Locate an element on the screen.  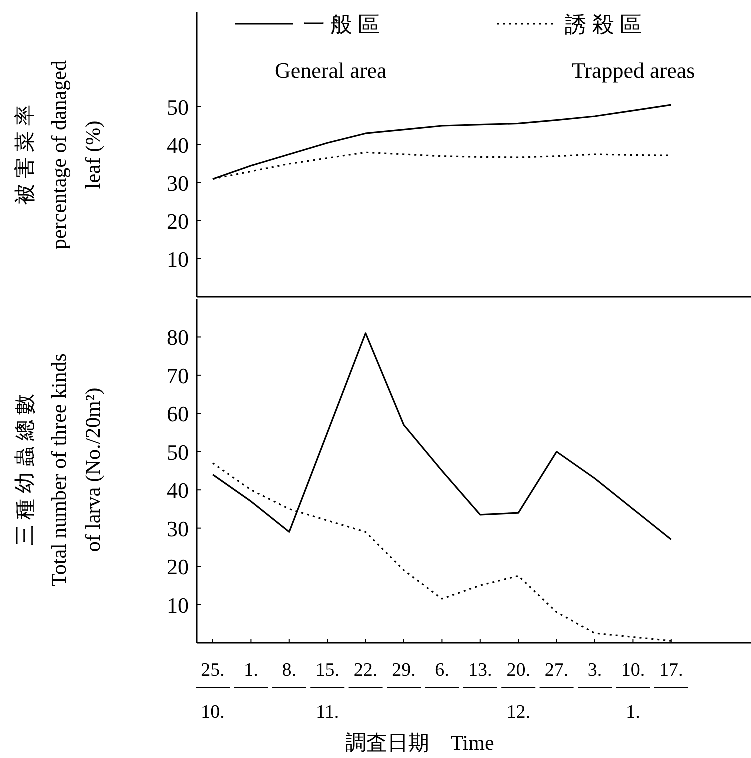
y-tick-label: 70 is located at coordinates (178, 375).